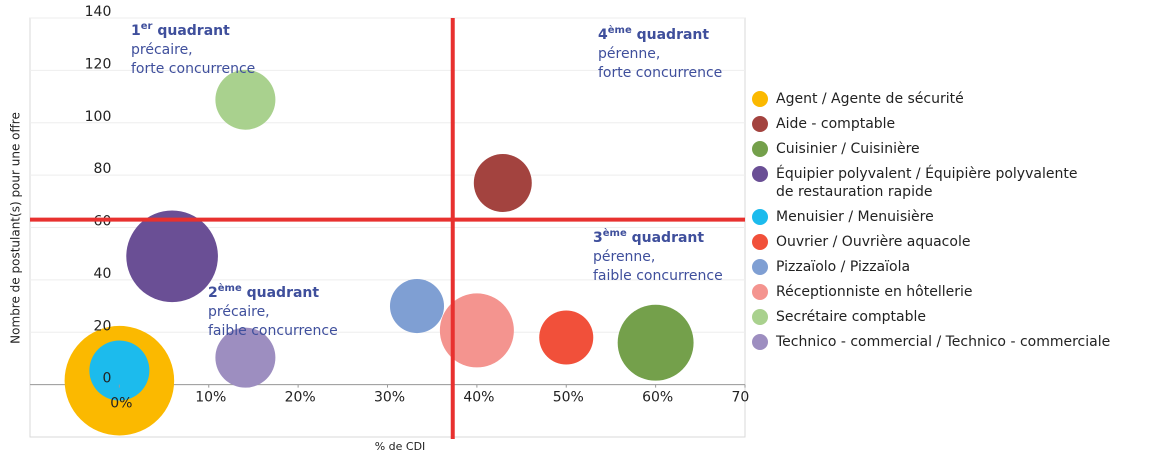 The height and width of the screenshot is (455, 1160). Describe the element at coordinates (874, 292) in the screenshot. I see `legend-label: Réceptionniste en hôtellerie` at that location.